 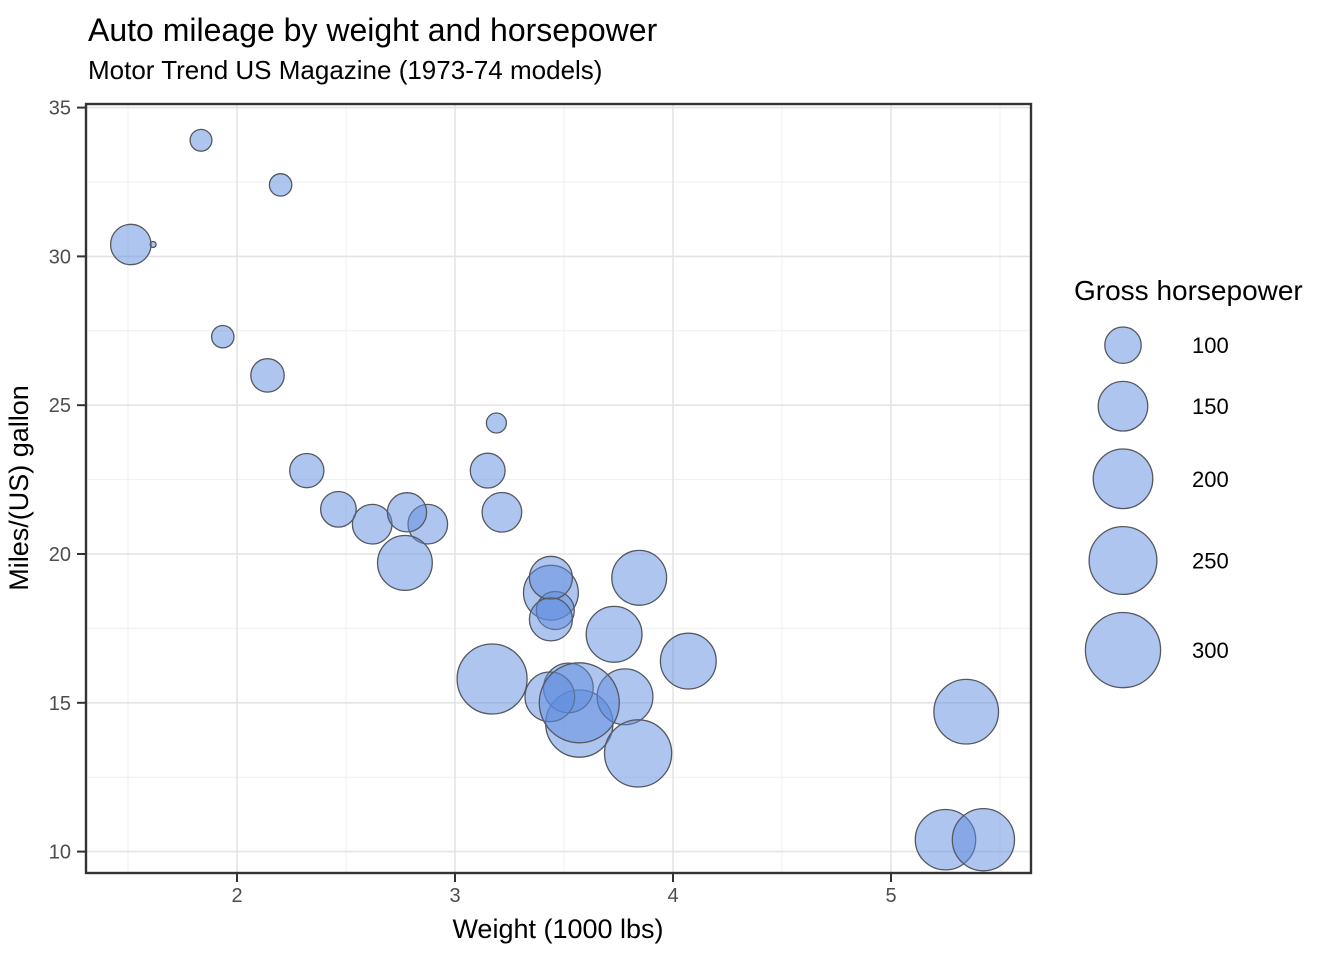 What do you see at coordinates (60, 704) in the screenshot?
I see `y-axis-tick-label: 15` at bounding box center [60, 704].